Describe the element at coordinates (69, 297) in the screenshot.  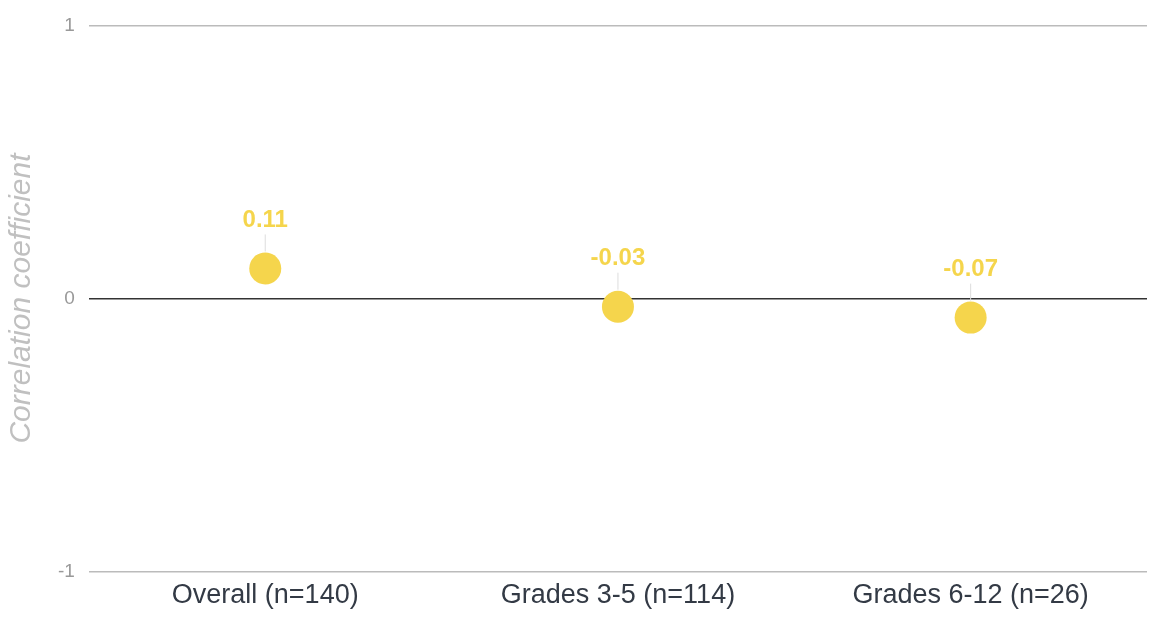
I see `y-tick-label: 0` at that location.